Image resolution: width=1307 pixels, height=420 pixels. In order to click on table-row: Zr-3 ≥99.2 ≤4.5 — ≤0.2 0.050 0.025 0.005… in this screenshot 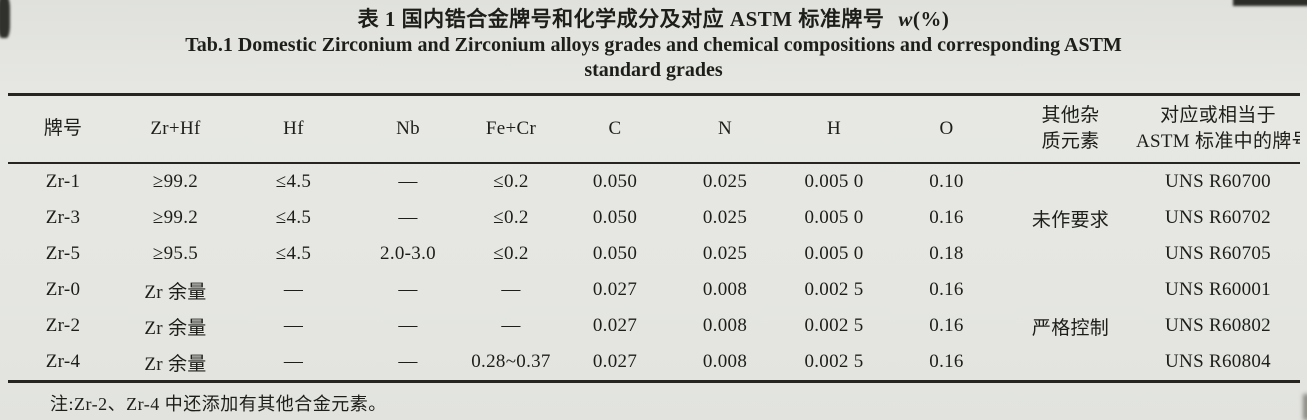, I will do `click(654, 218)`.